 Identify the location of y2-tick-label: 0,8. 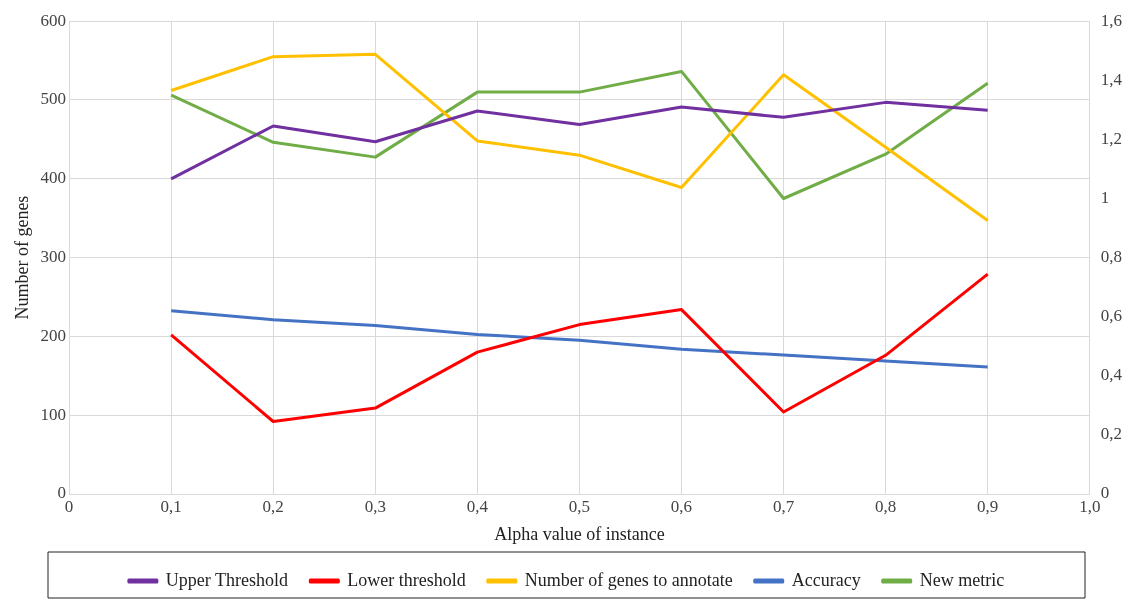
(1111, 257).